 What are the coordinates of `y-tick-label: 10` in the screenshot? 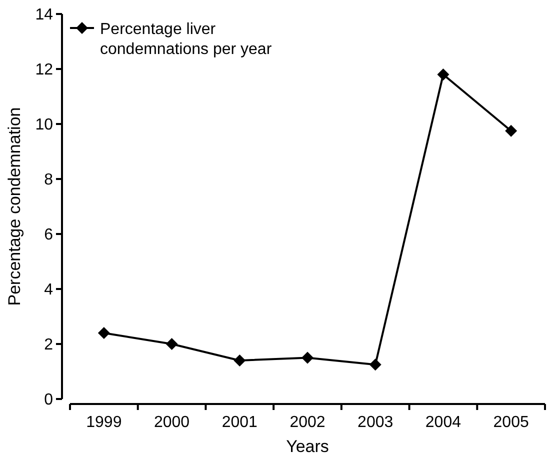 It's located at (44, 125).